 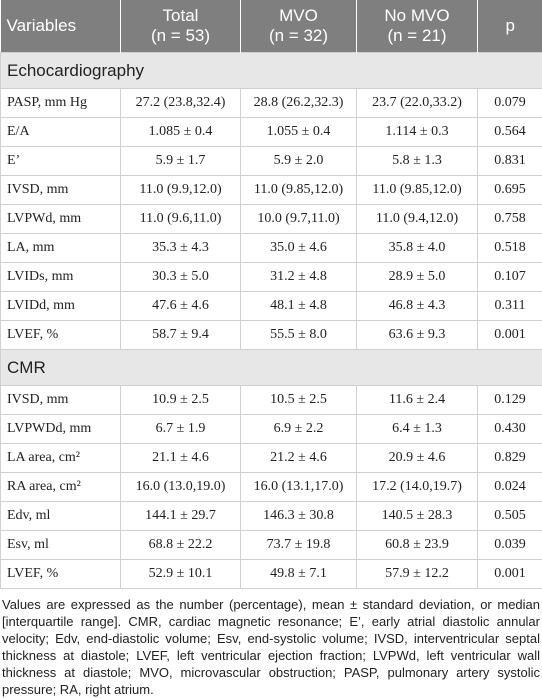 I want to click on row-label: E/A, so click(x=61, y=132).